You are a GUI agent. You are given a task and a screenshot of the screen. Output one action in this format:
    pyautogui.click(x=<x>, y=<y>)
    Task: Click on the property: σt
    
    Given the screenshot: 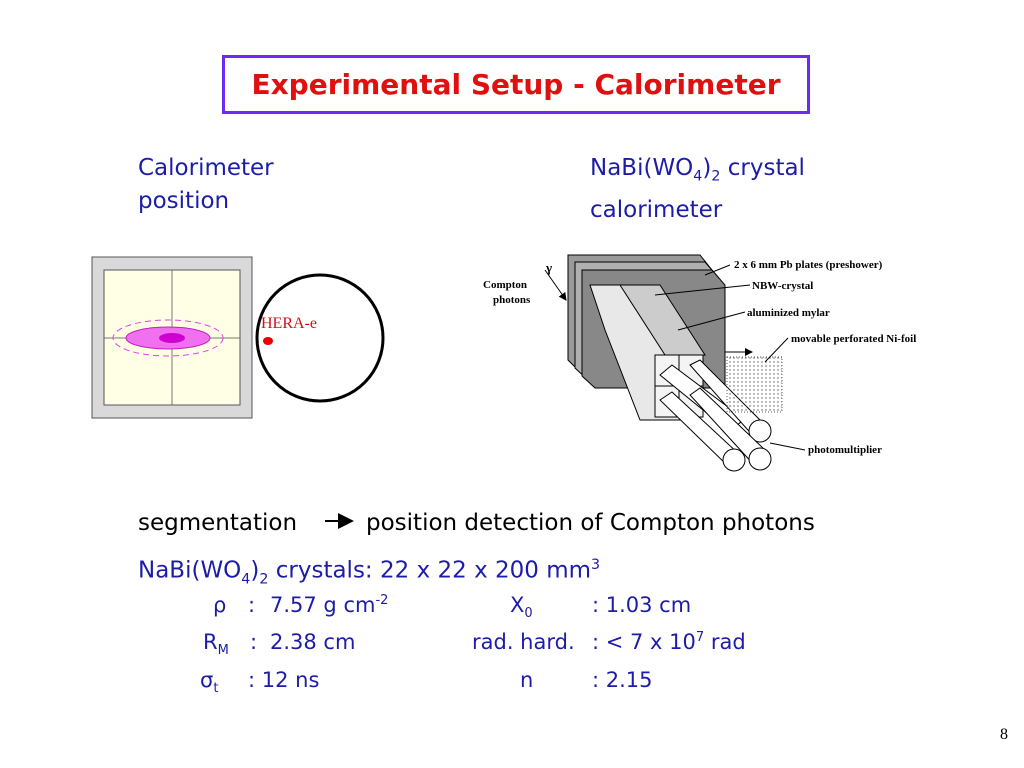 What is the action you would take?
    pyautogui.click(x=209, y=682)
    